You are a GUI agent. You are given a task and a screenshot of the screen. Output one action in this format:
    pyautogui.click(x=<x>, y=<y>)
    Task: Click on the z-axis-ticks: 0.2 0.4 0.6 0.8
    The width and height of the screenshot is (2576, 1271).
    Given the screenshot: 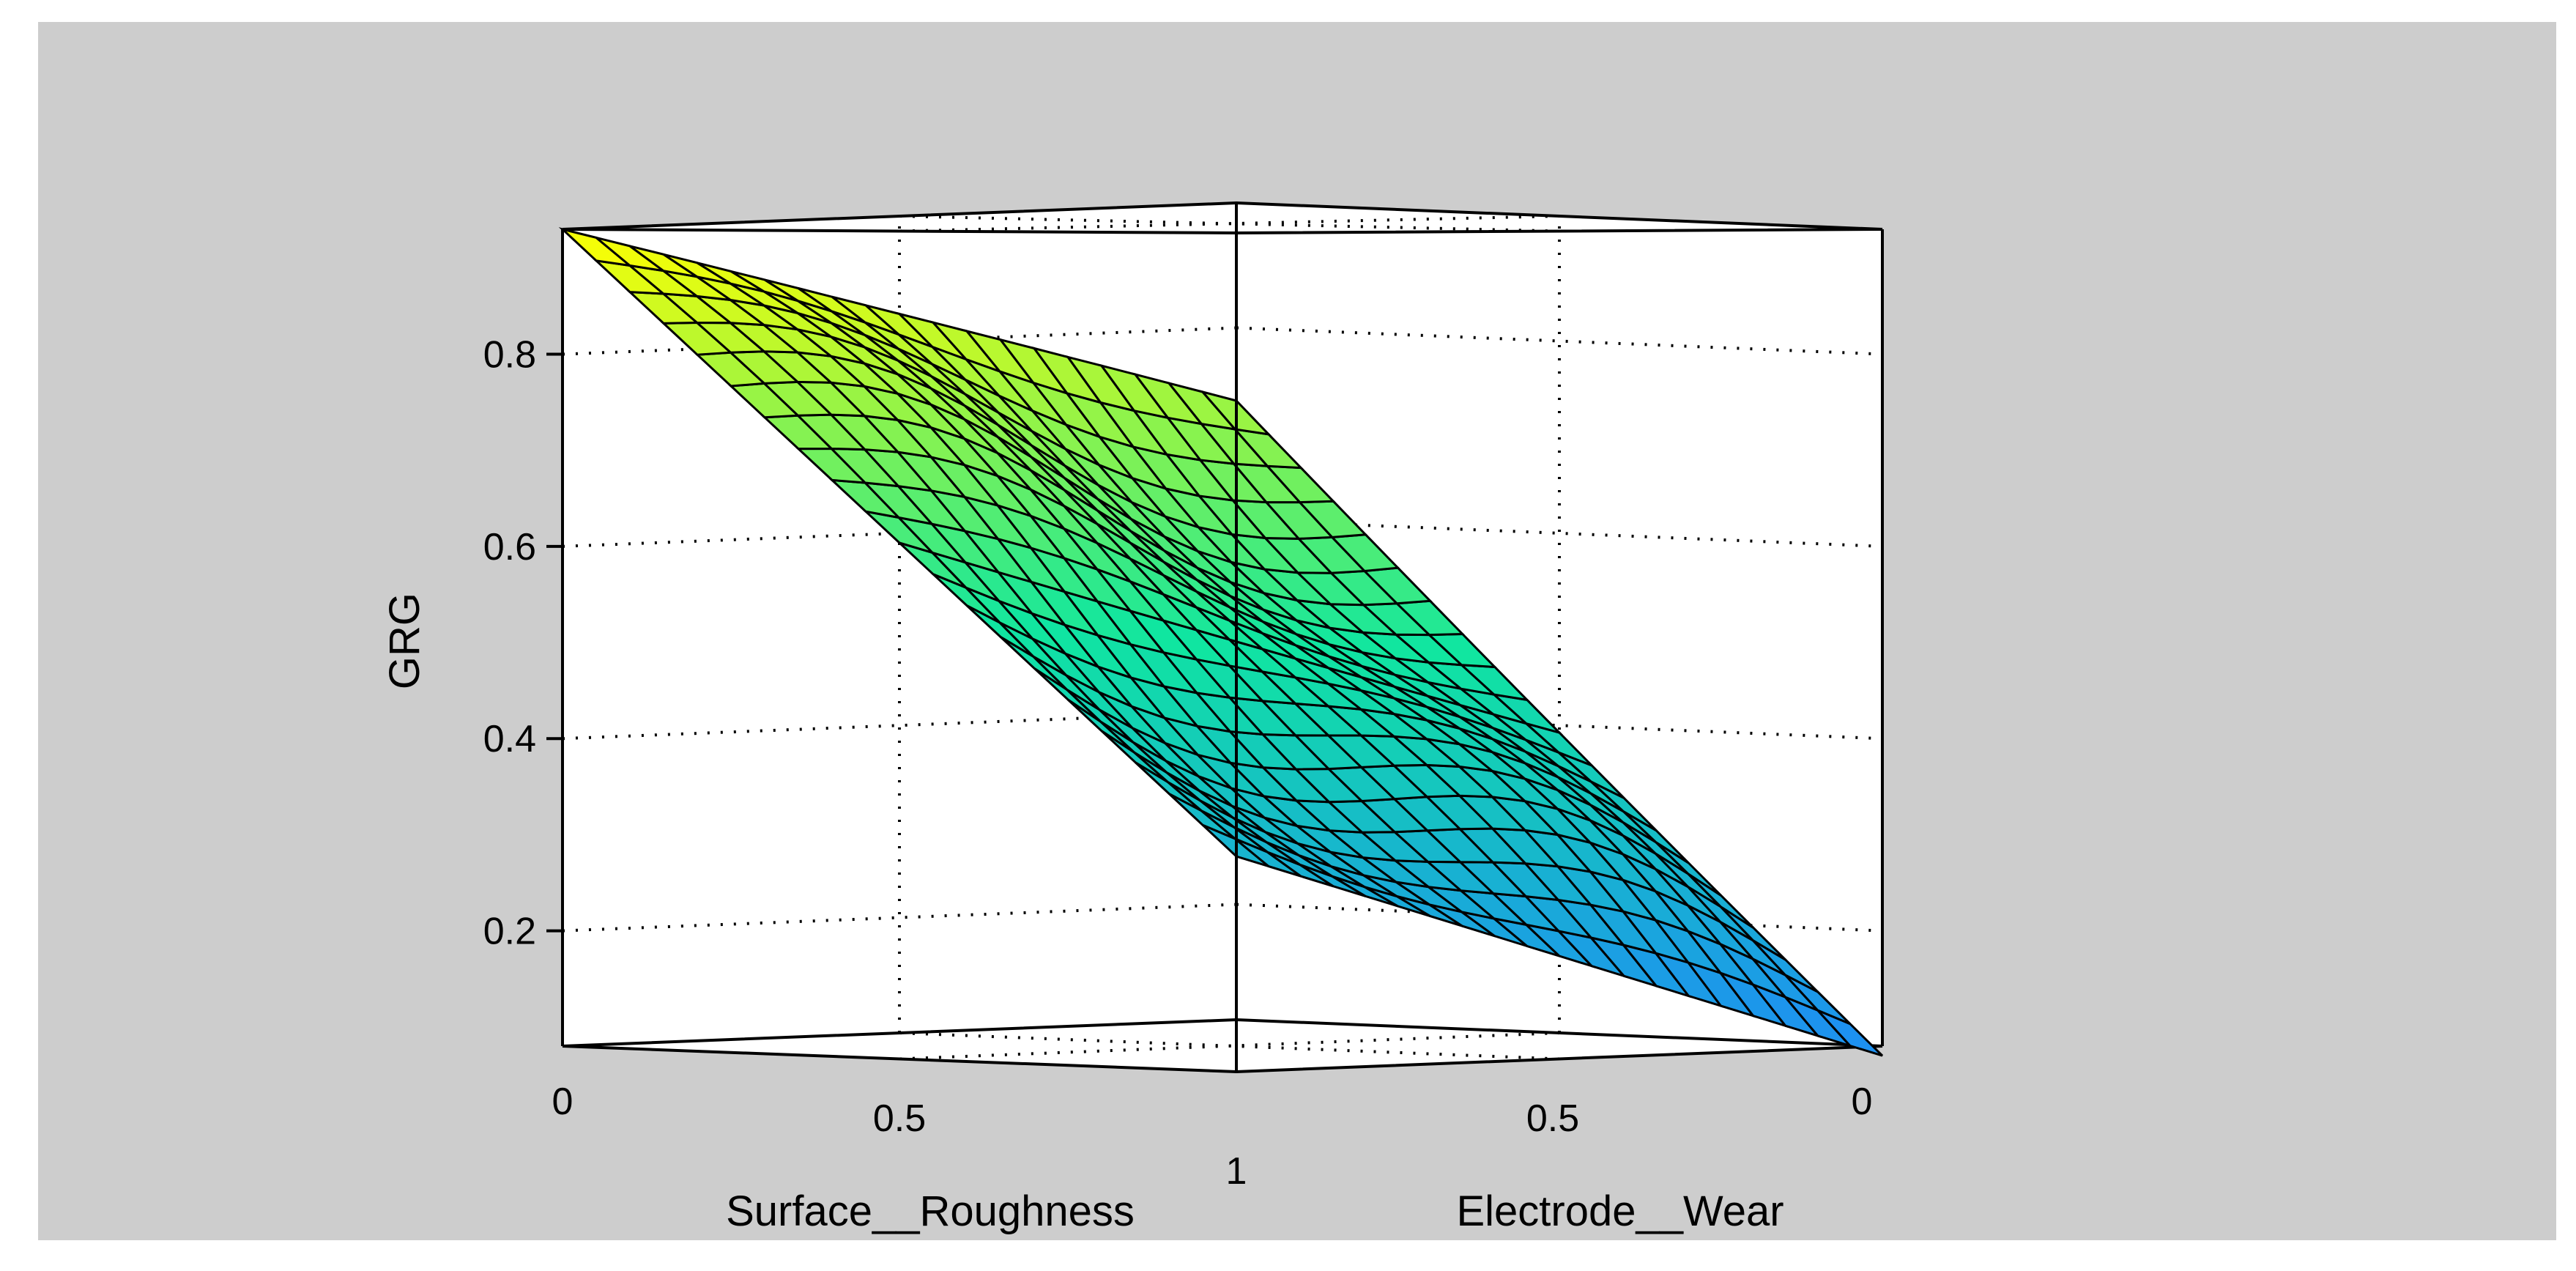 What is the action you would take?
    pyautogui.click(x=523, y=643)
    